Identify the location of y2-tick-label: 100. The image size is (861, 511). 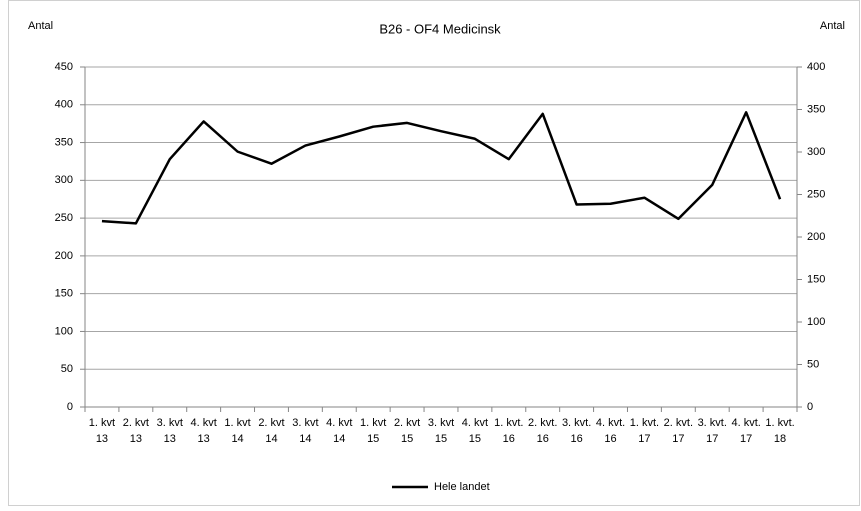
(816, 322).